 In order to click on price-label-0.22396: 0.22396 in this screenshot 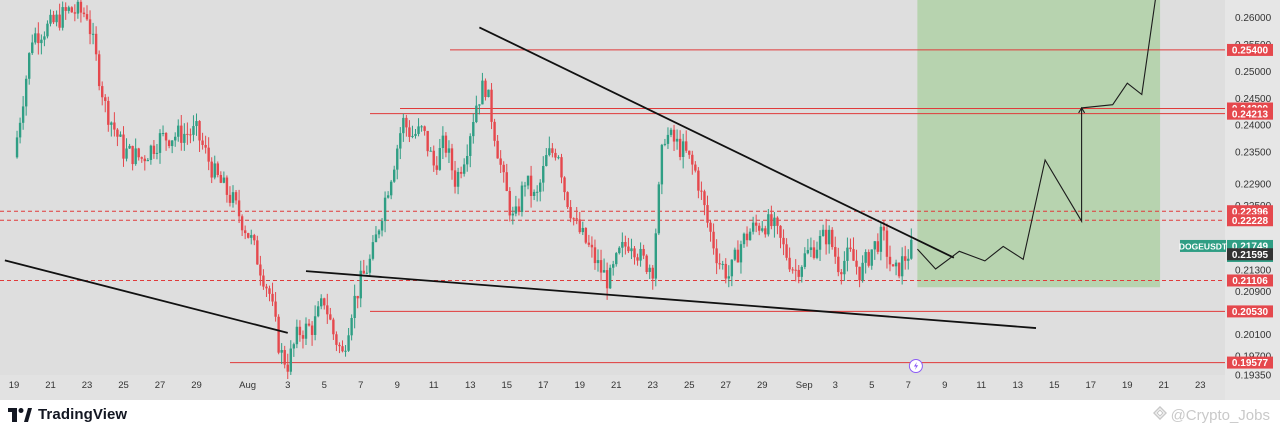, I will do `click(1250, 211)`.